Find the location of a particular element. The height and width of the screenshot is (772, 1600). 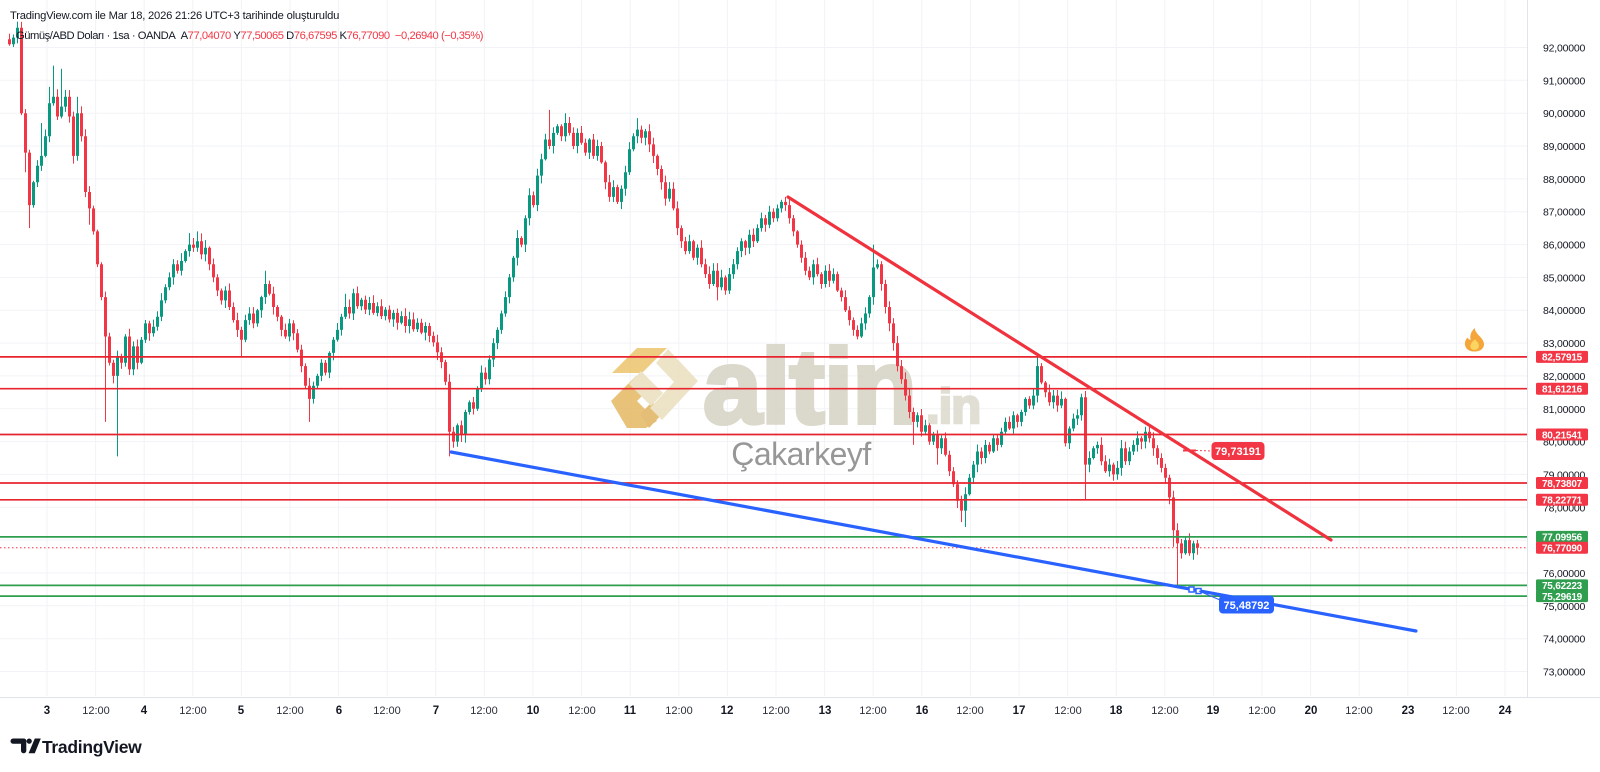

svg-text: 75,29619 is located at coordinates (1562, 597).